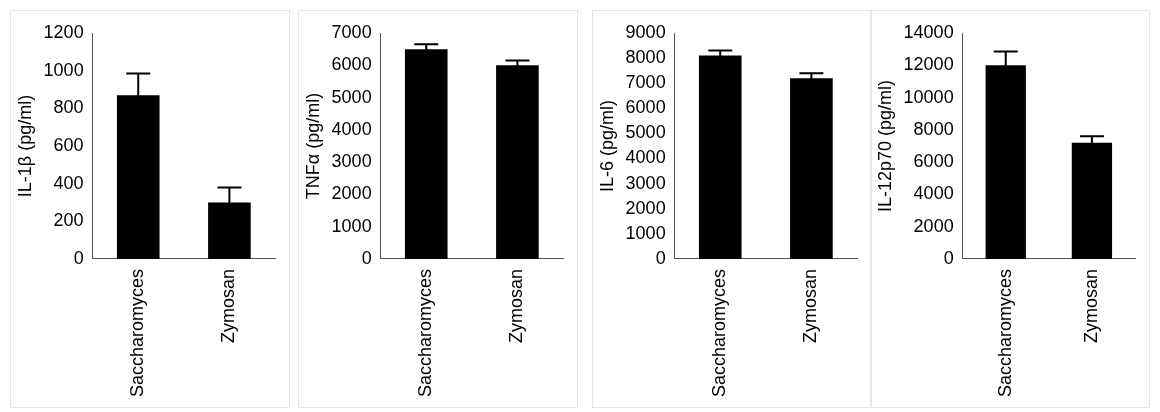  Describe the element at coordinates (884, 146) in the screenshot. I see `y-axis-title: IL-12p70 (pg/ml)` at that location.